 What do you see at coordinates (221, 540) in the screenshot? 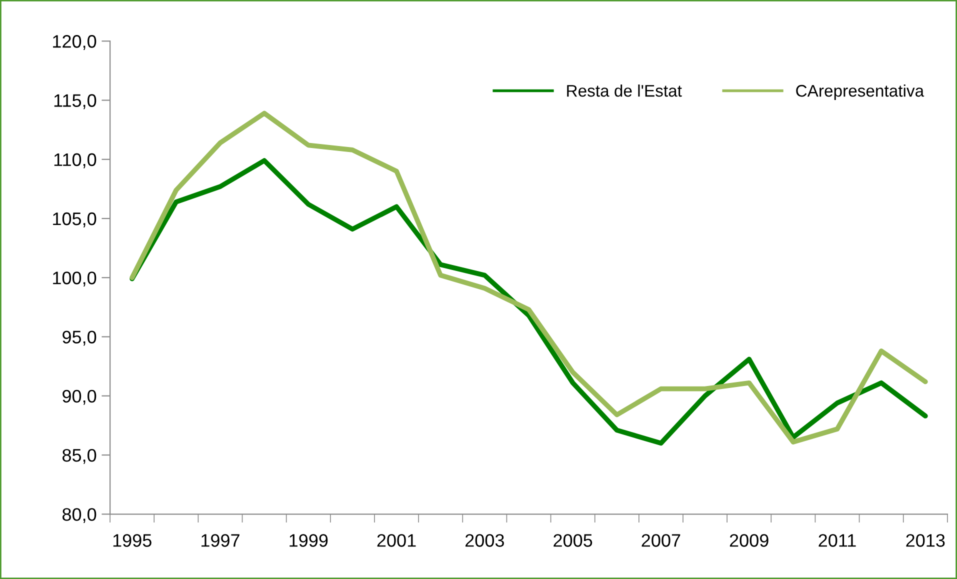
I see `x-tick-label: 1997` at bounding box center [221, 540].